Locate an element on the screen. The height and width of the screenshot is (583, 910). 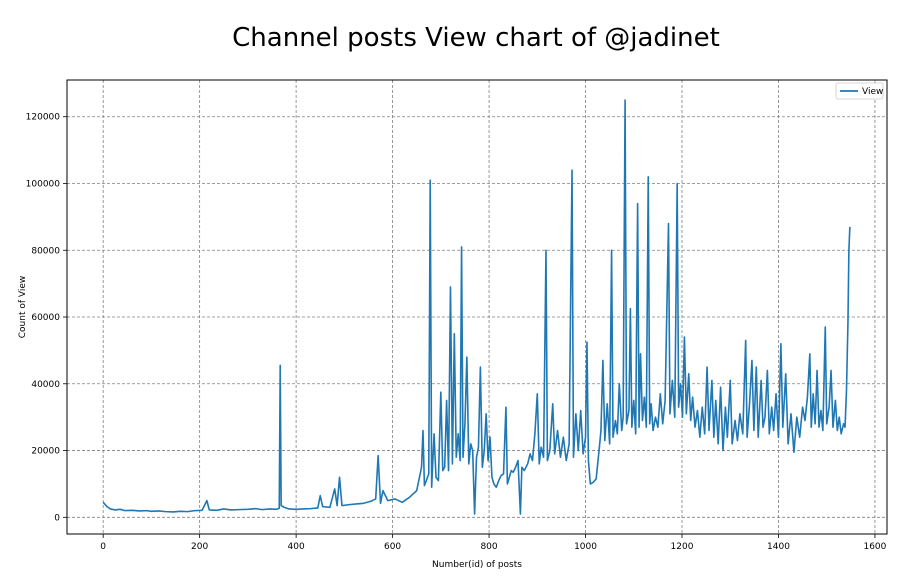
x-tick-label: 1000 is located at coordinates (585, 547).